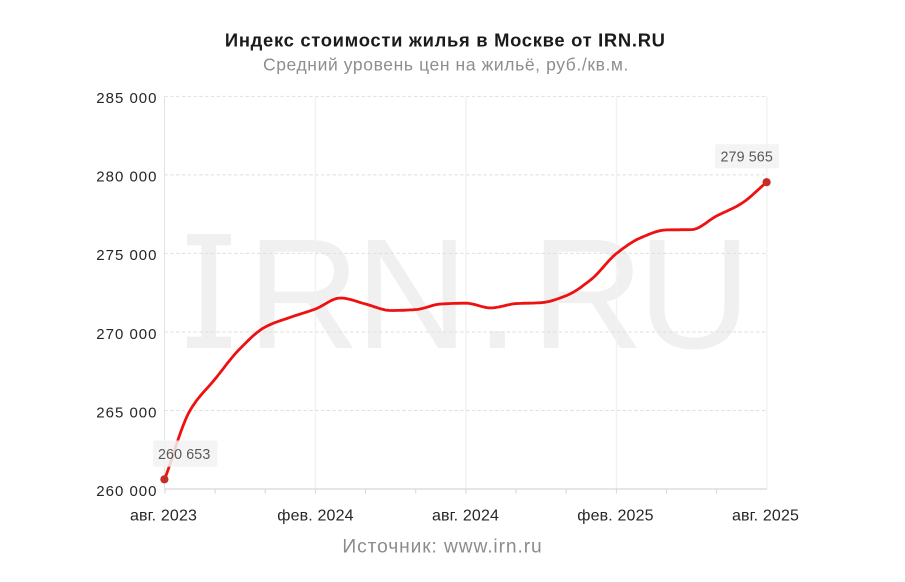  What do you see at coordinates (694, 294) in the screenshot?
I see `svg-text: U` at bounding box center [694, 294].